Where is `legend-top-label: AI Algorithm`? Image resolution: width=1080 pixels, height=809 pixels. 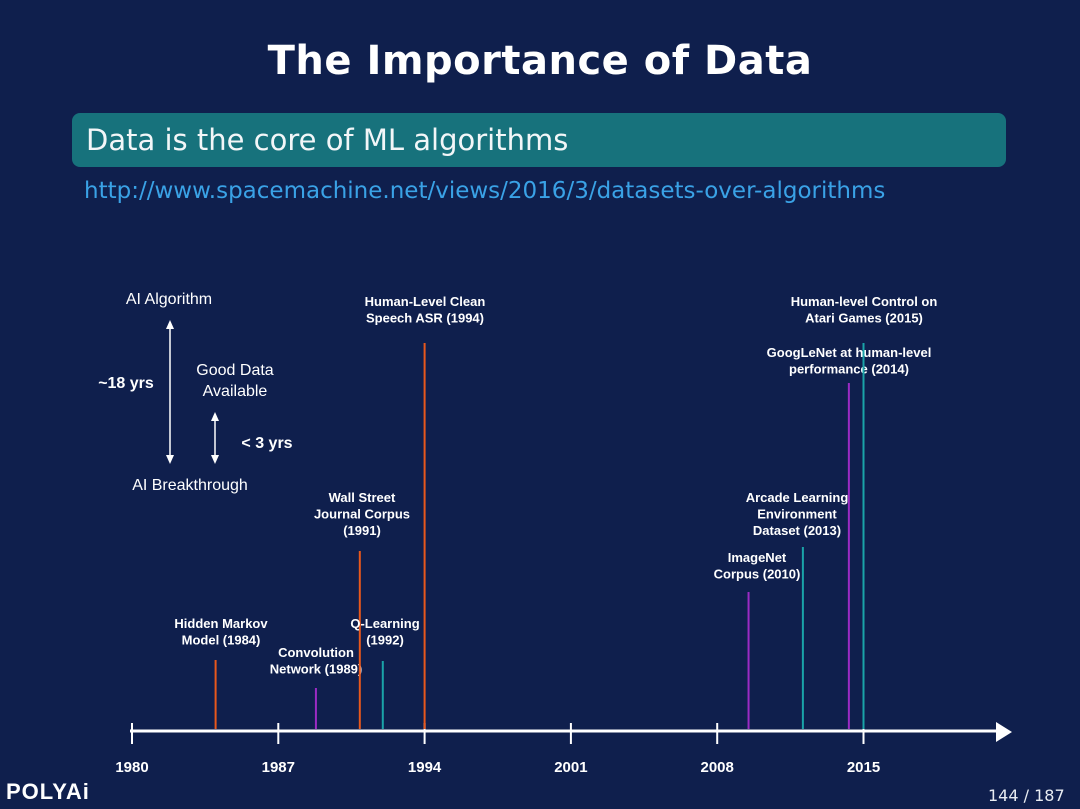
legend-top-label: AI Algorithm is located at coordinates (169, 299).